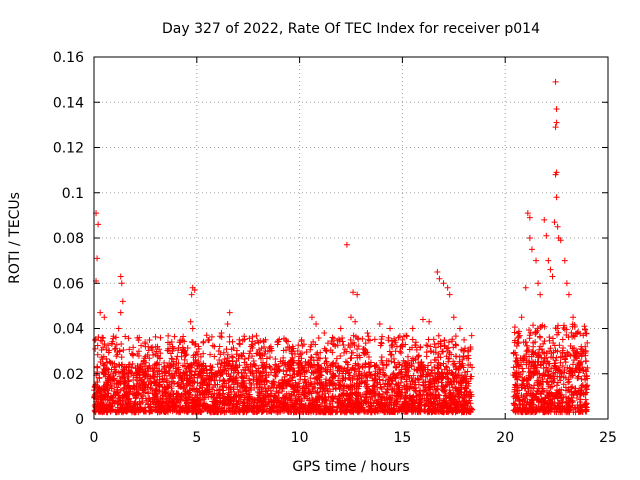 The width and height of the screenshot is (640, 480). Describe the element at coordinates (68, 103) in the screenshot. I see `y-tick-label: 0.14` at that location.